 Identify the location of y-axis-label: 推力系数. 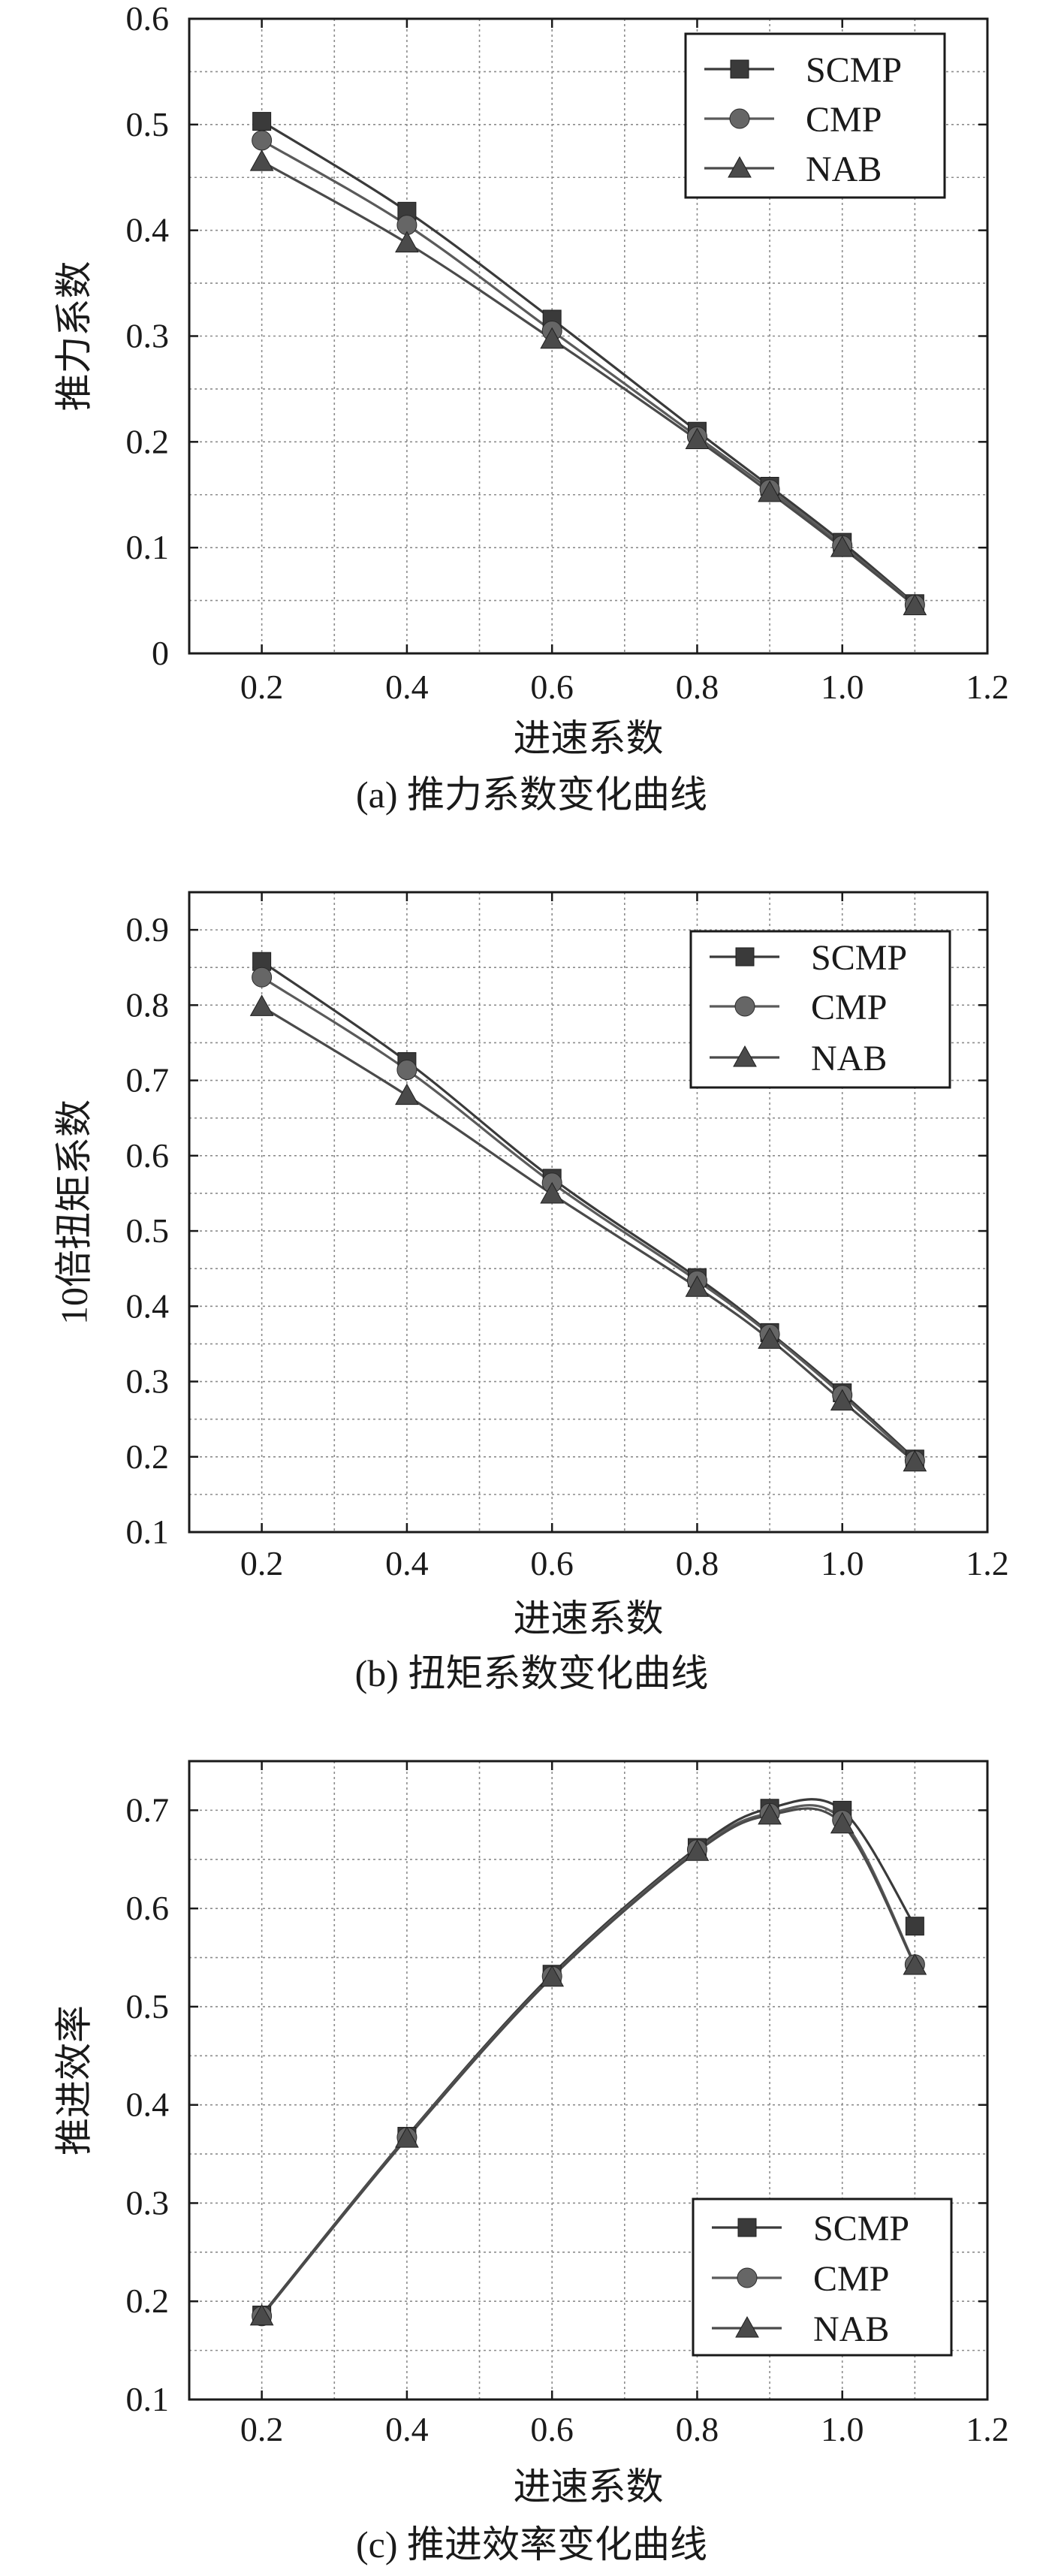
(74, 336).